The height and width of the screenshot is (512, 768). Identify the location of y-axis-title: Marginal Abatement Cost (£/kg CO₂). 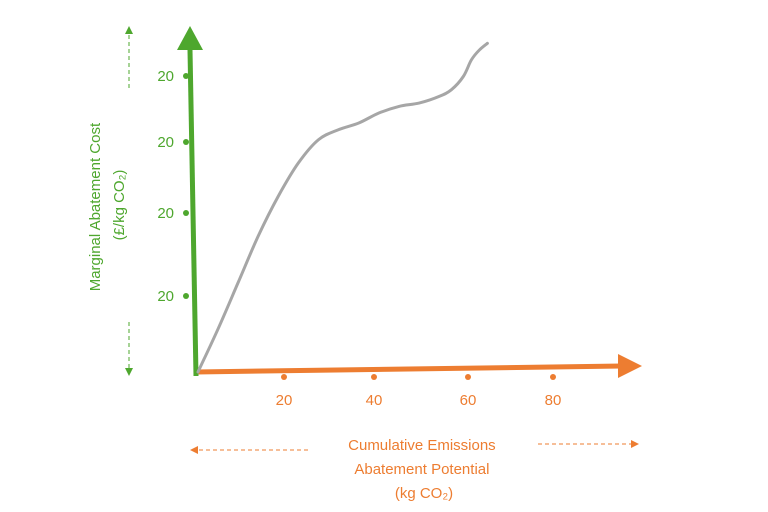
(107, 205).